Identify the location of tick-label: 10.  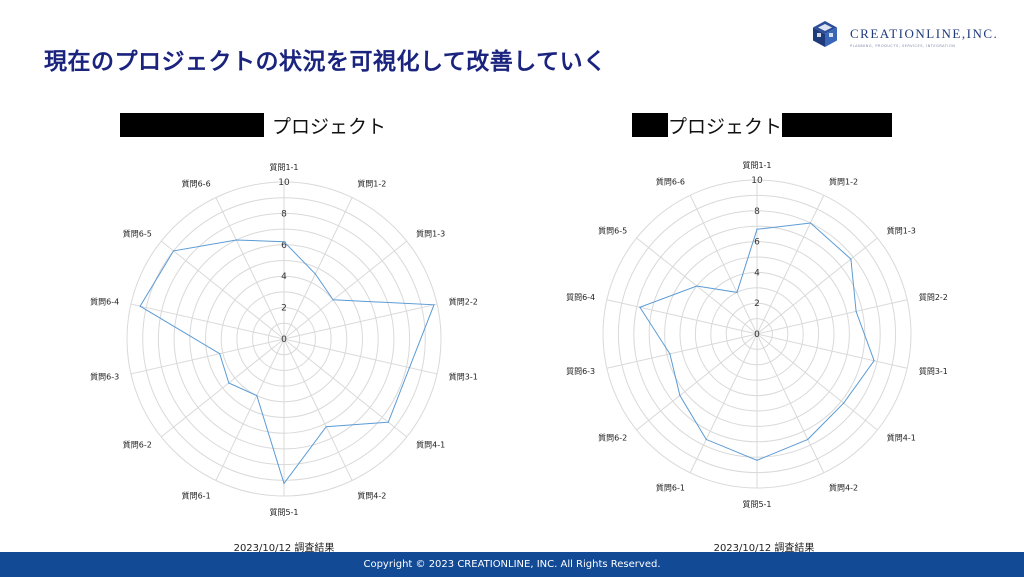
(757, 181).